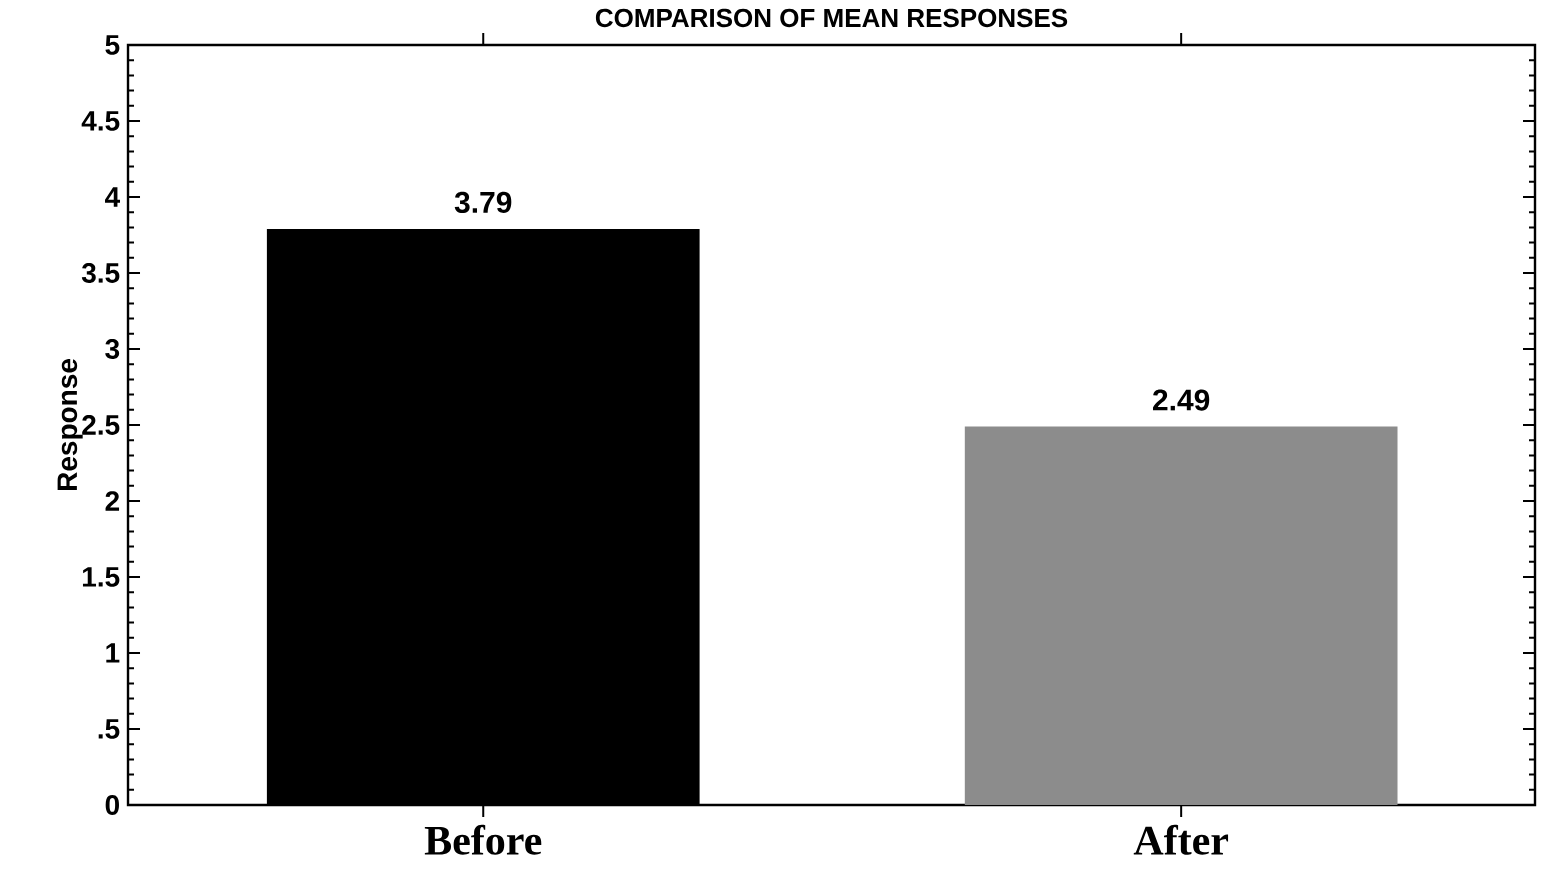 The height and width of the screenshot is (878, 1543). Describe the element at coordinates (831, 18) in the screenshot. I see `chart-title: COMPARISON OF MEAN RESPONSES` at that location.